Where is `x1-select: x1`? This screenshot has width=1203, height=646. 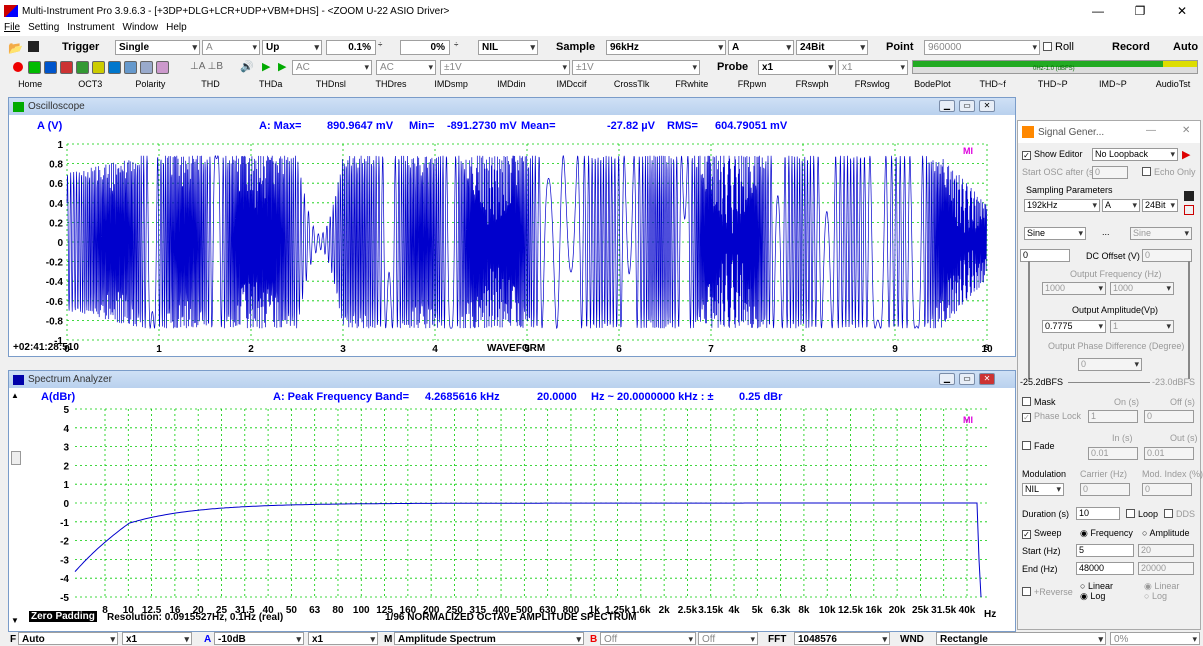
x1-select: x1 is located at coordinates (157, 638).